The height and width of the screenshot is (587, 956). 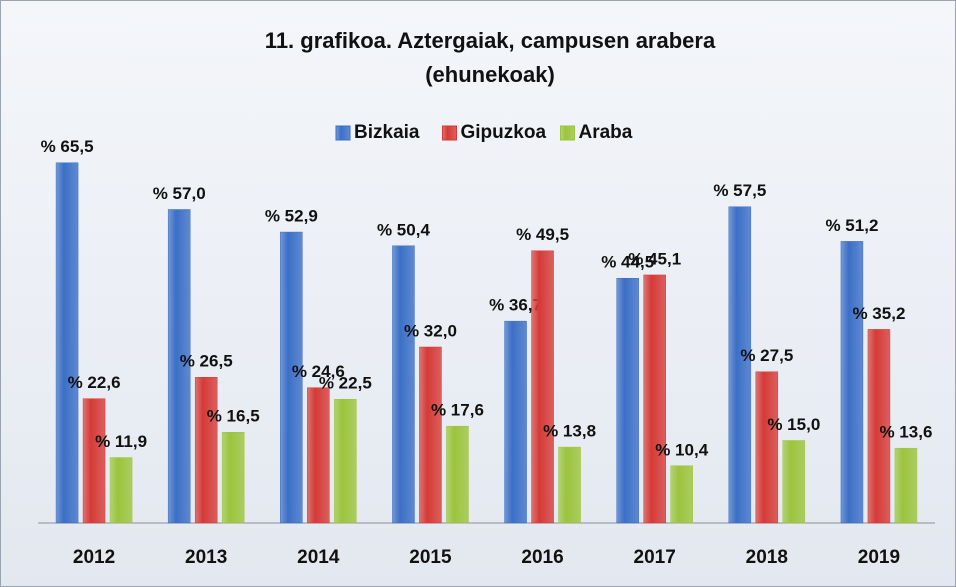 What do you see at coordinates (879, 557) in the screenshot?
I see `x-tick-label: 2019` at bounding box center [879, 557].